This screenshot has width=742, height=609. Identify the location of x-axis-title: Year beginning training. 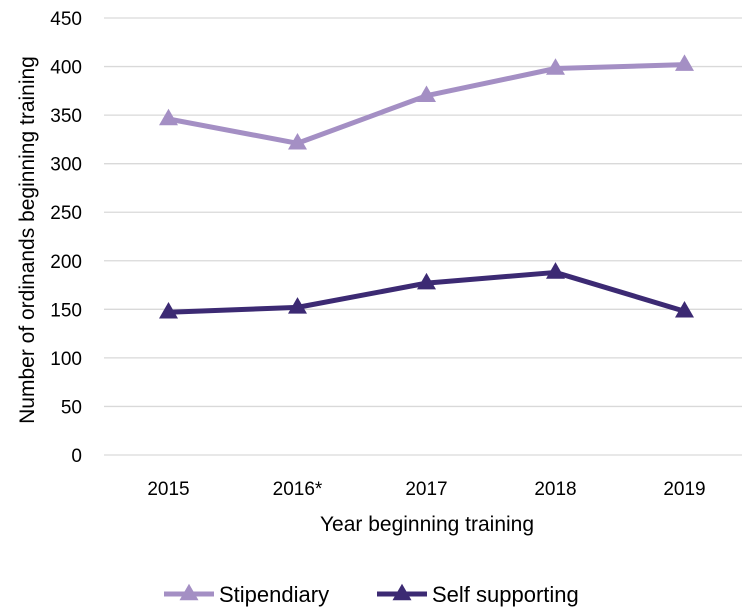
(427, 524).